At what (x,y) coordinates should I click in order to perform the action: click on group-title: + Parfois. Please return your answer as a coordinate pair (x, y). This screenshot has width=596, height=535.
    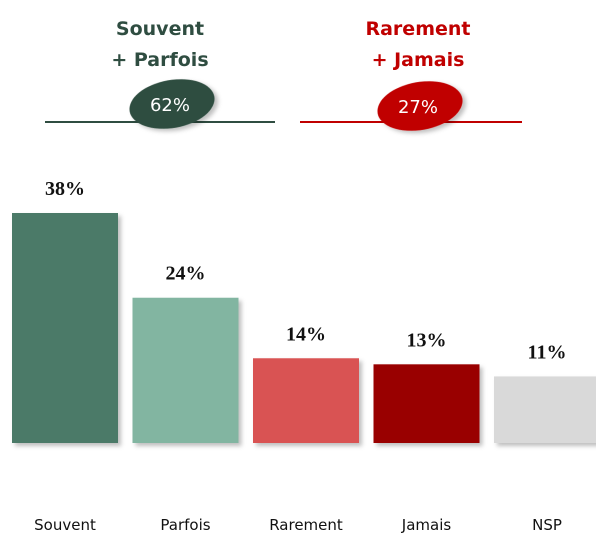
    Looking at the image, I should click on (159, 60).